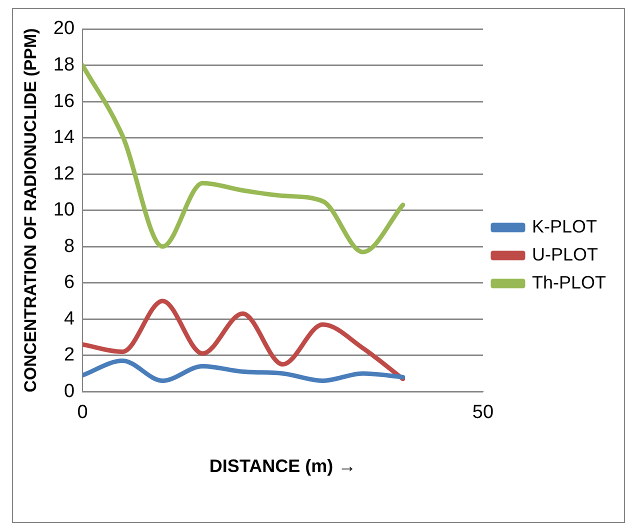 The image size is (639, 531). What do you see at coordinates (64, 29) in the screenshot?
I see `y-tick-label: 20` at bounding box center [64, 29].